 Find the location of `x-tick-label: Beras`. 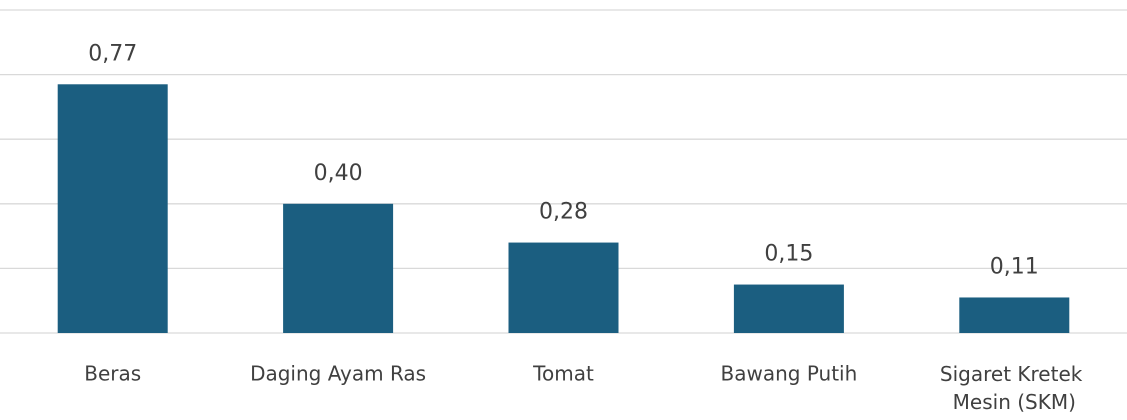

x-tick-label: Beras is located at coordinates (112, 374).